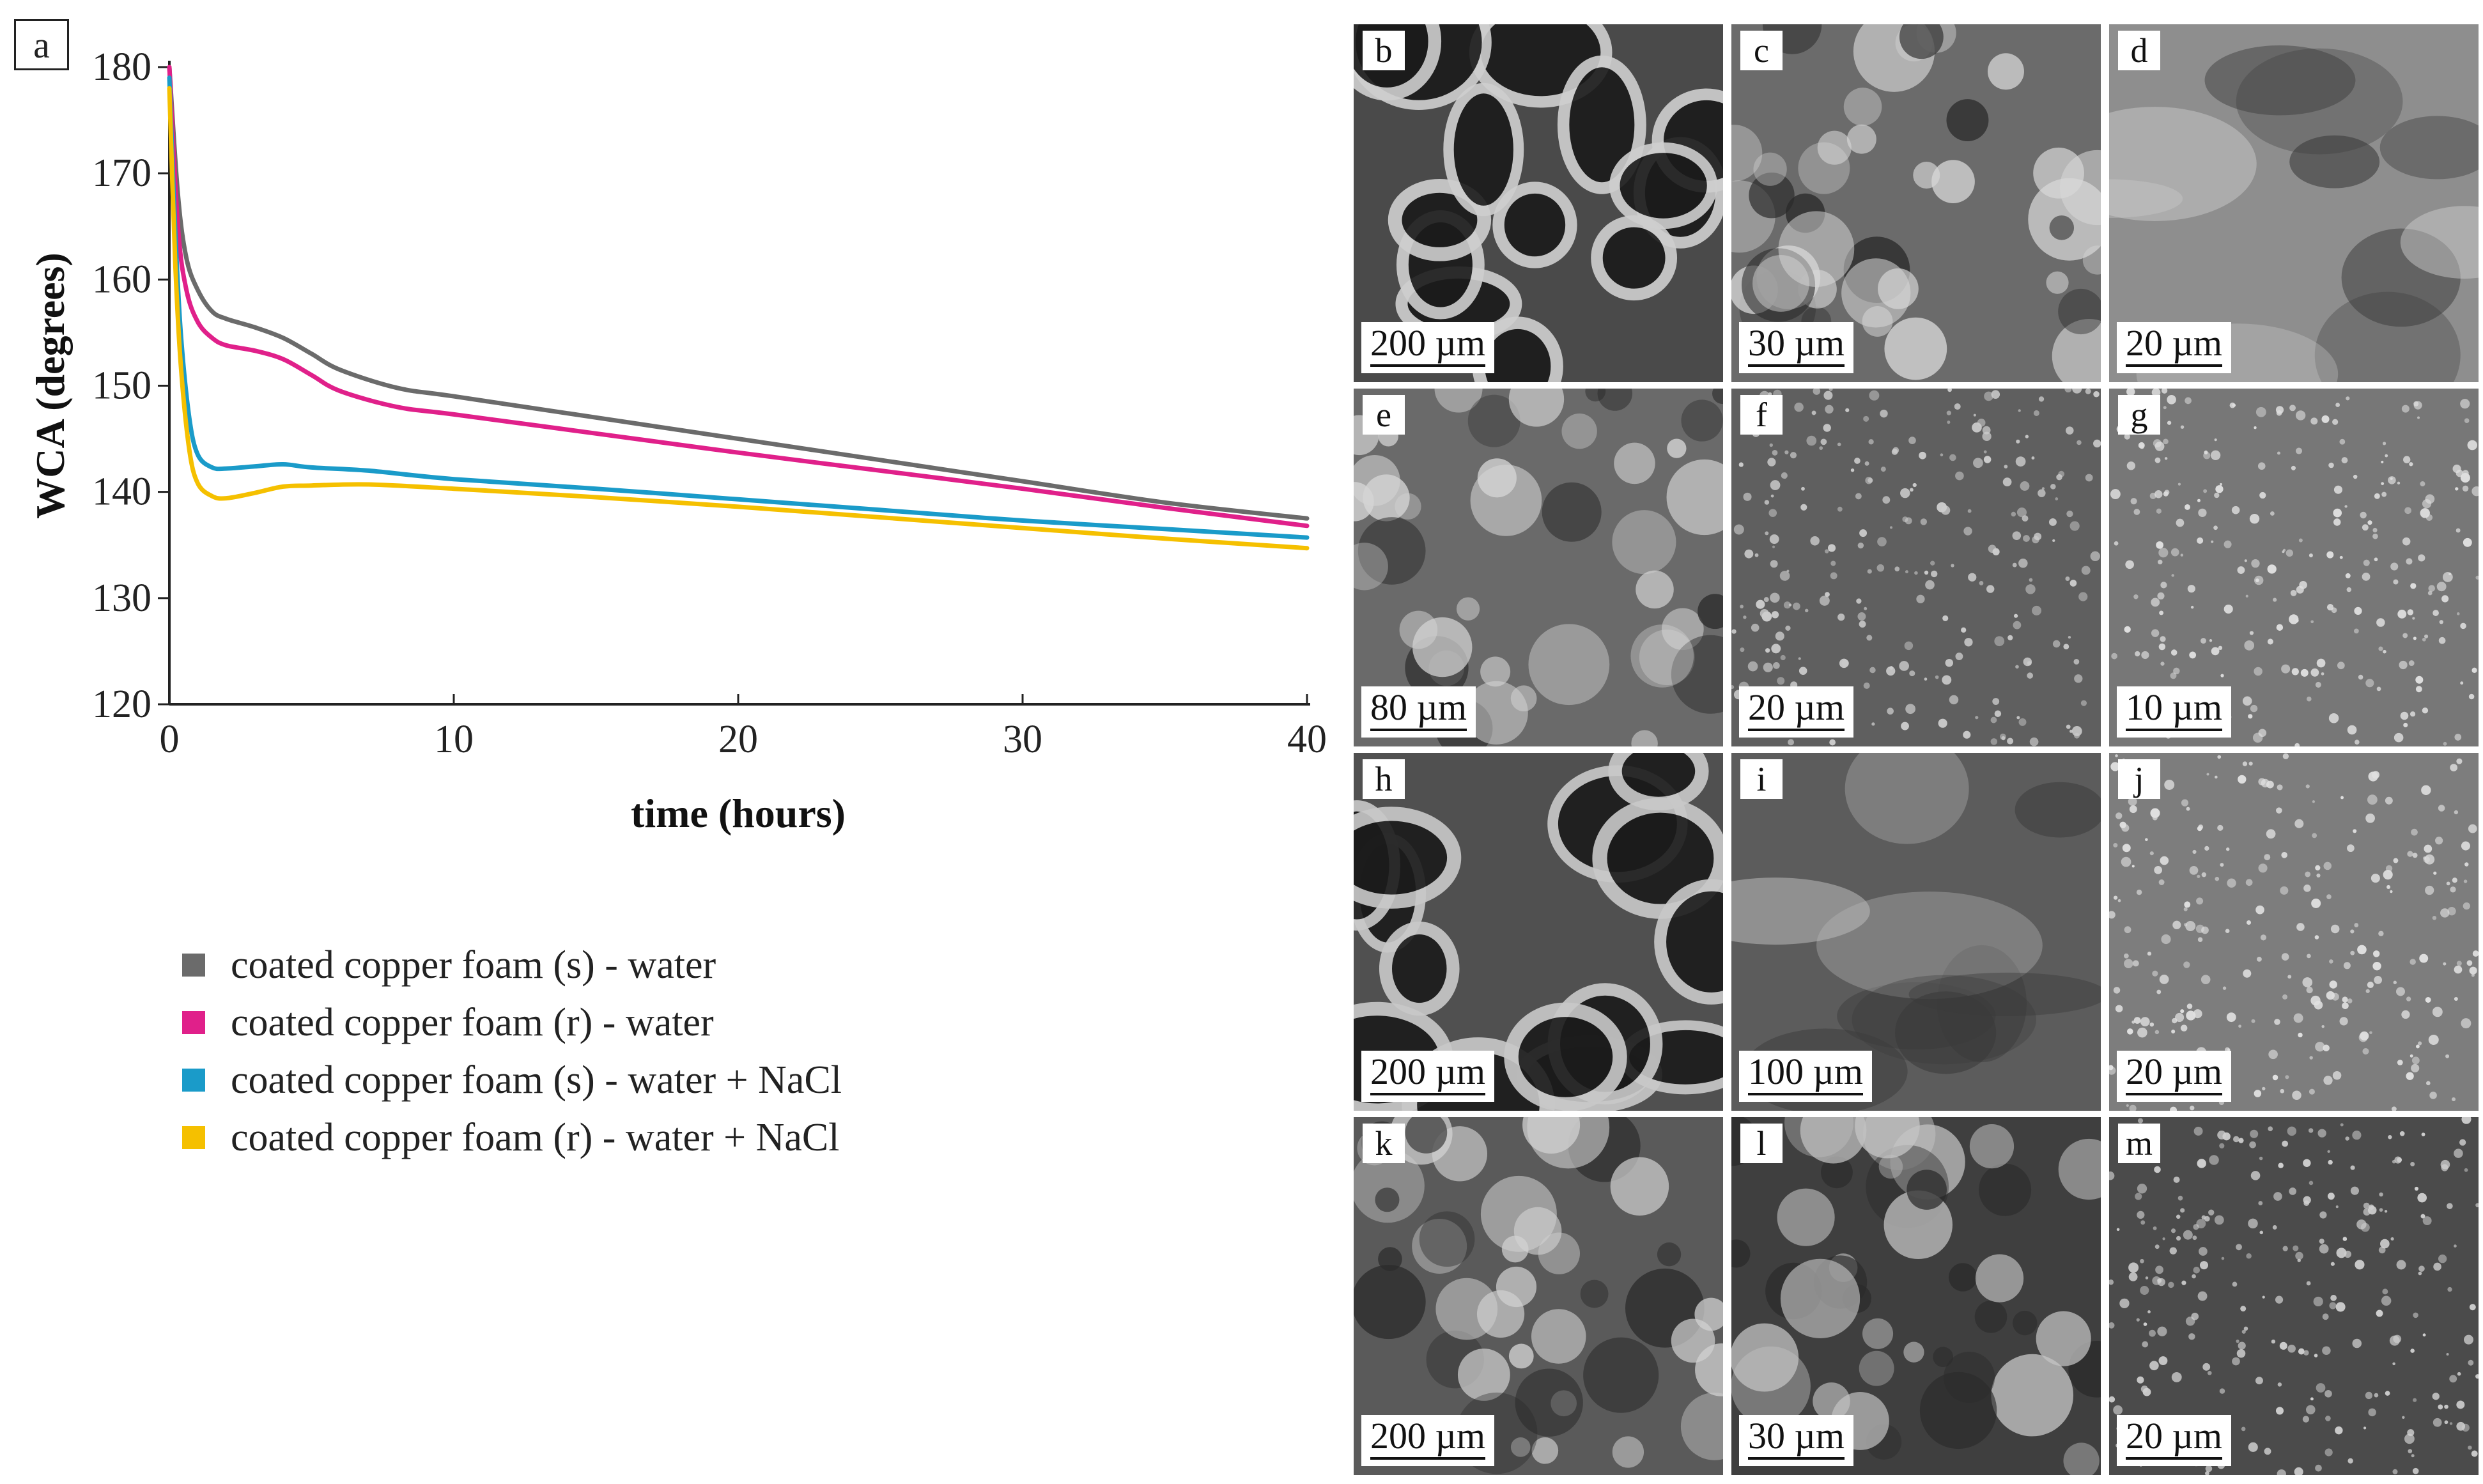 The width and height of the screenshot is (2483, 1484). Describe the element at coordinates (1796, 1459) in the screenshot. I see `scale-bar-line` at that location.